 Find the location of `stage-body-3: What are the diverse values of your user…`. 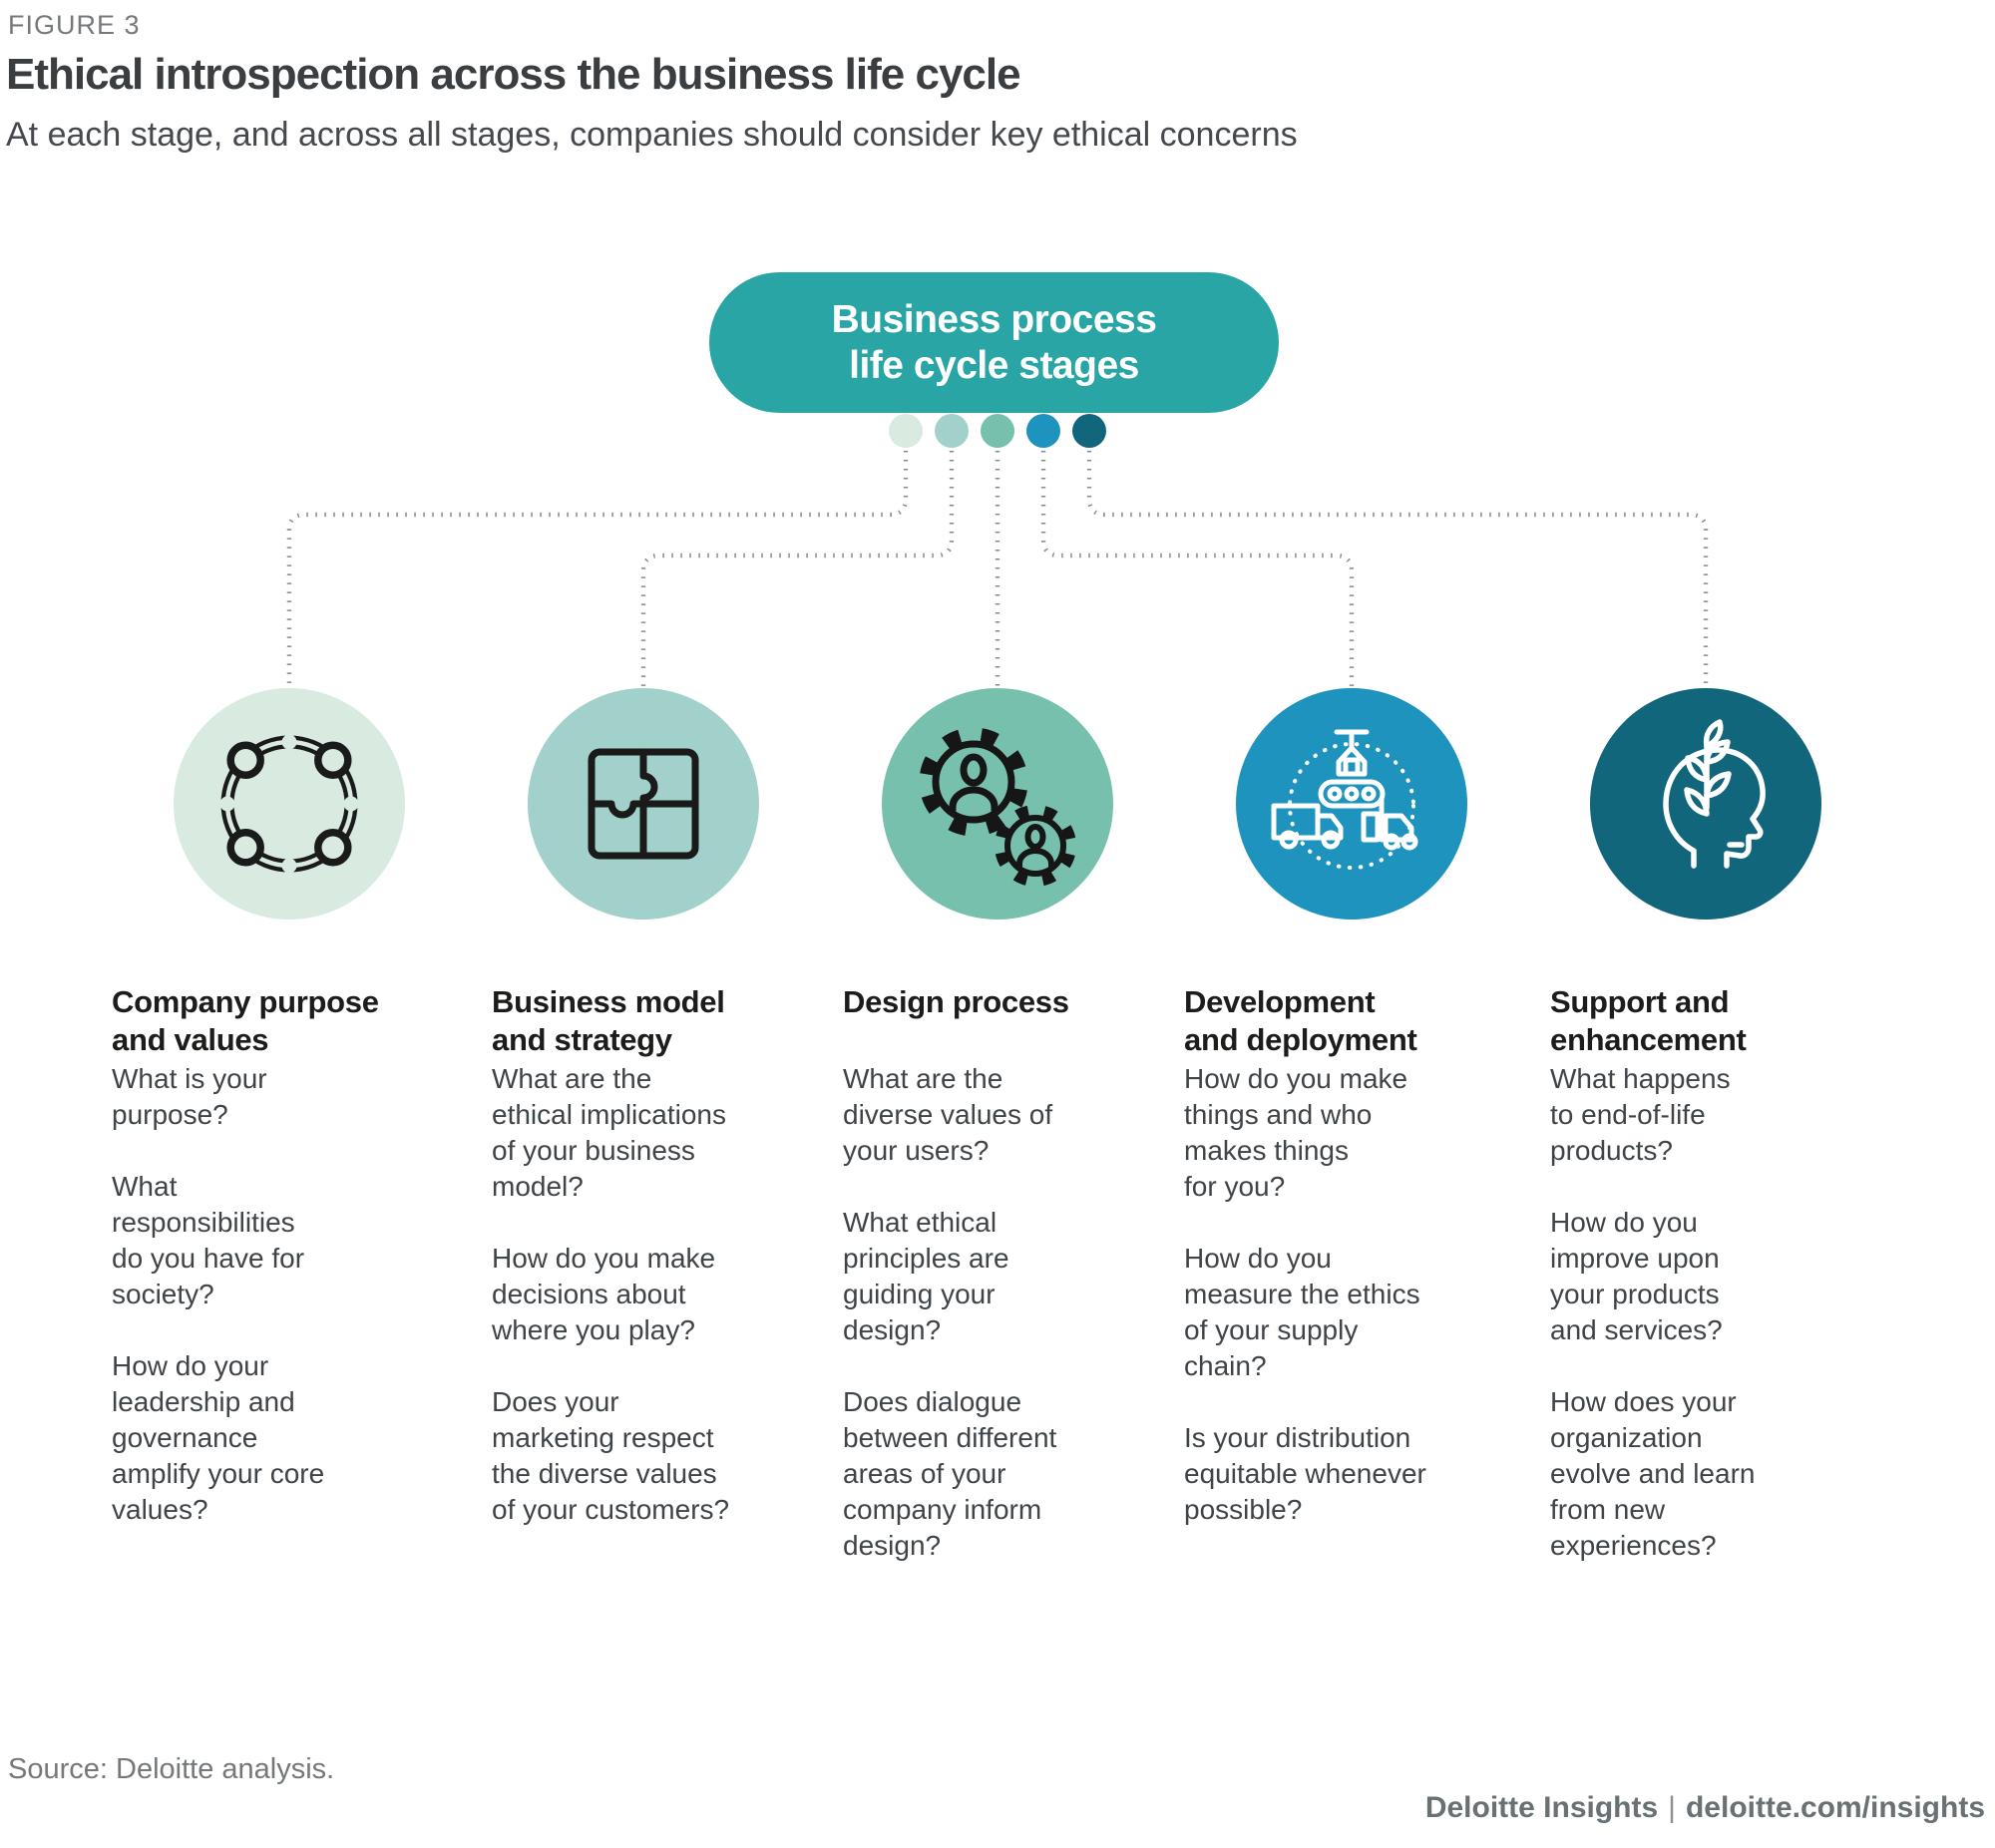

stage-body-3: What are the diverse values of your user… is located at coordinates (950, 1312).